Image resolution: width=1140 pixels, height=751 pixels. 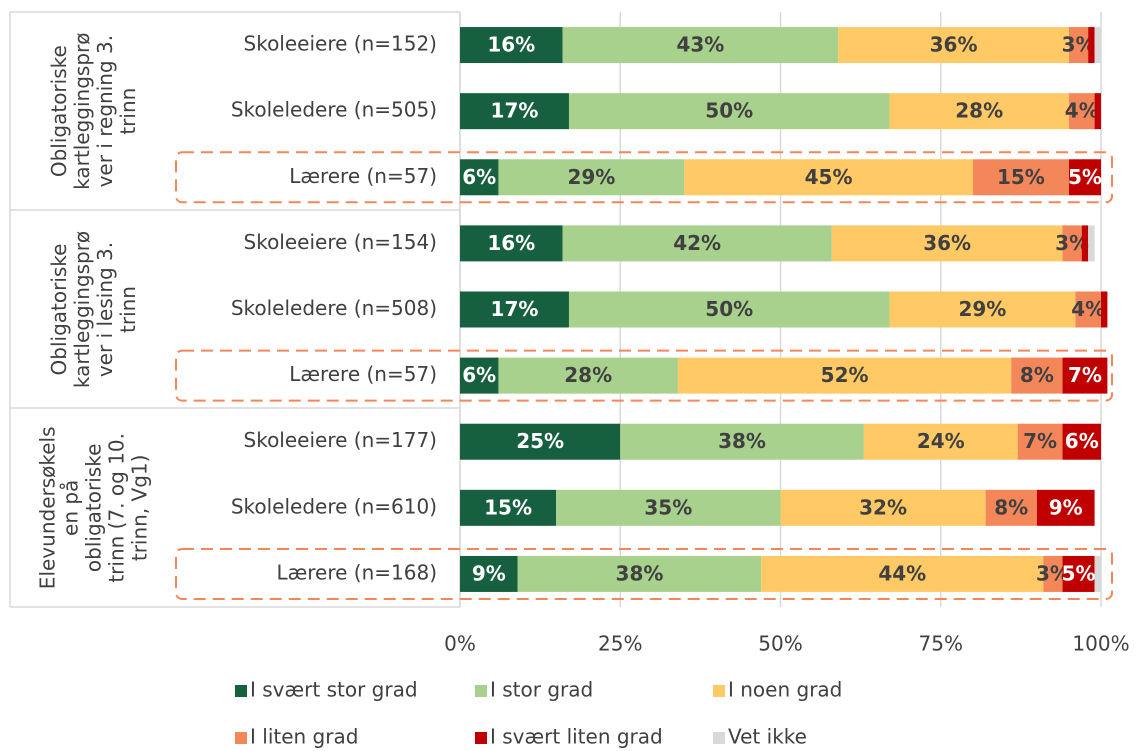 What do you see at coordinates (541, 690) in the screenshot?
I see `legend-label: I stor grad` at bounding box center [541, 690].